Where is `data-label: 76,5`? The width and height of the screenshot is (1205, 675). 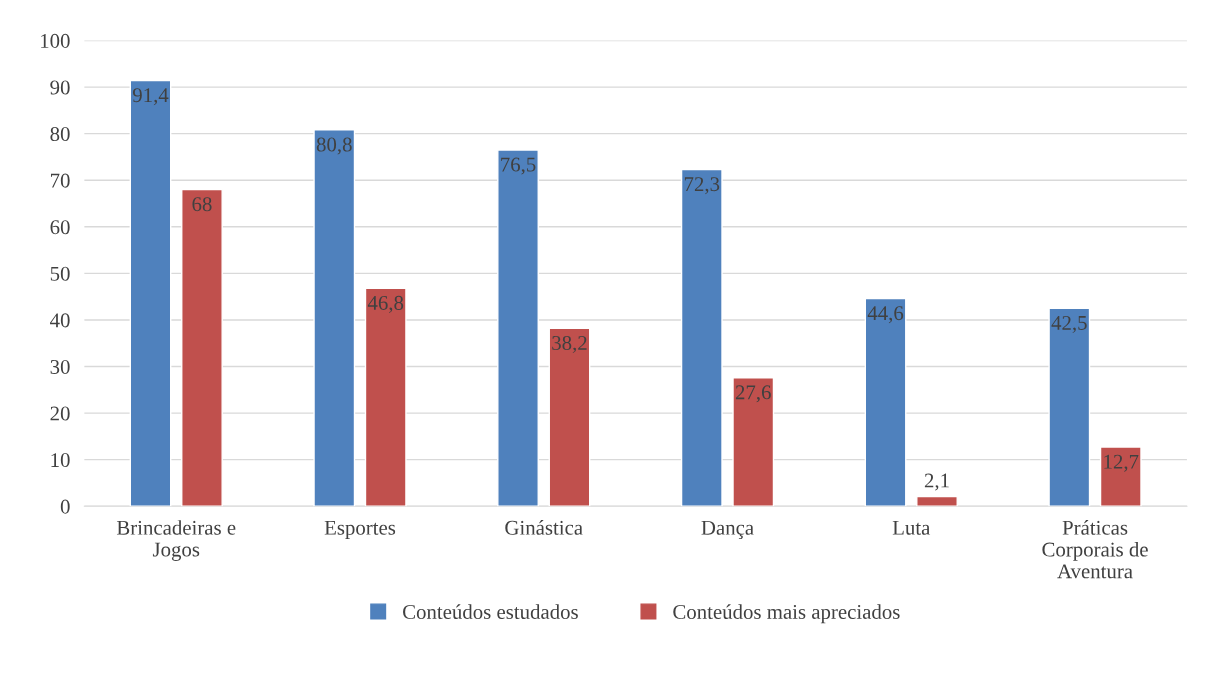
data-label: 76,5 is located at coordinates (518, 166).